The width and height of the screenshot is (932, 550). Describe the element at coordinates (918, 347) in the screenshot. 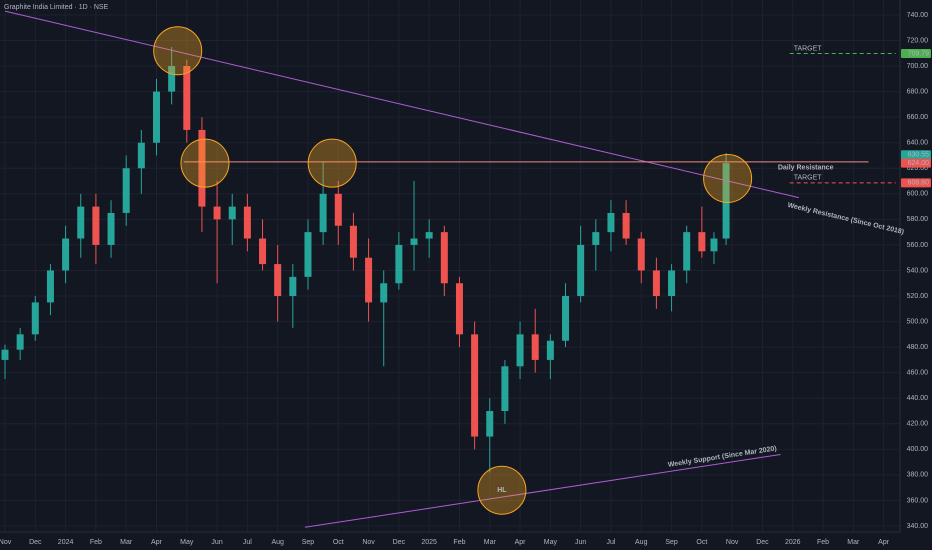

I see `y-tick-label: 480.00` at that location.